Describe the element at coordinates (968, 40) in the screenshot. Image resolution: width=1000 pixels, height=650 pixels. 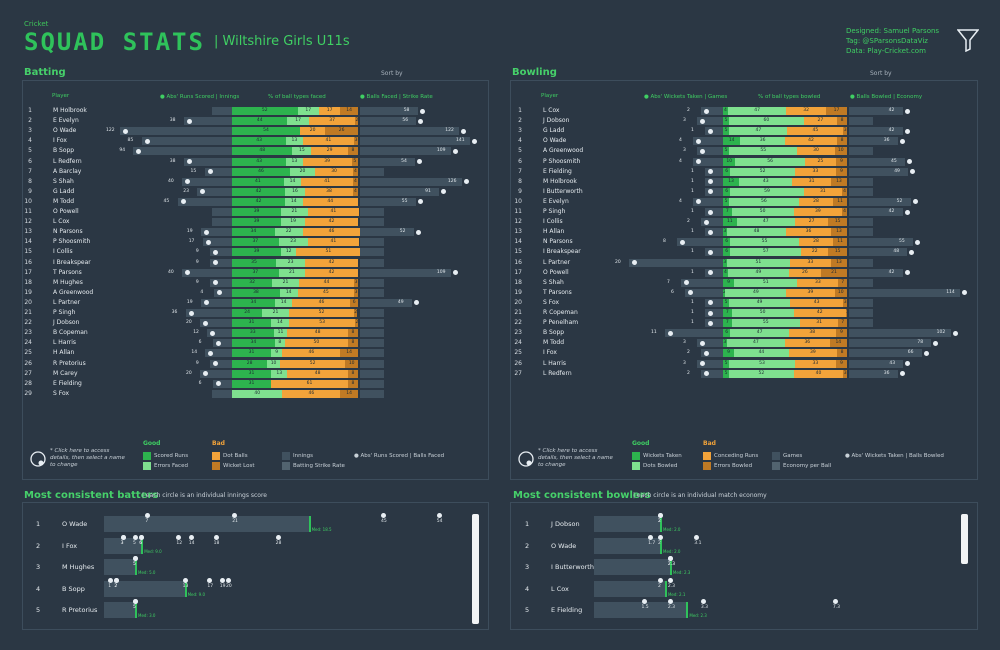
I see `filter-icon` at that location.